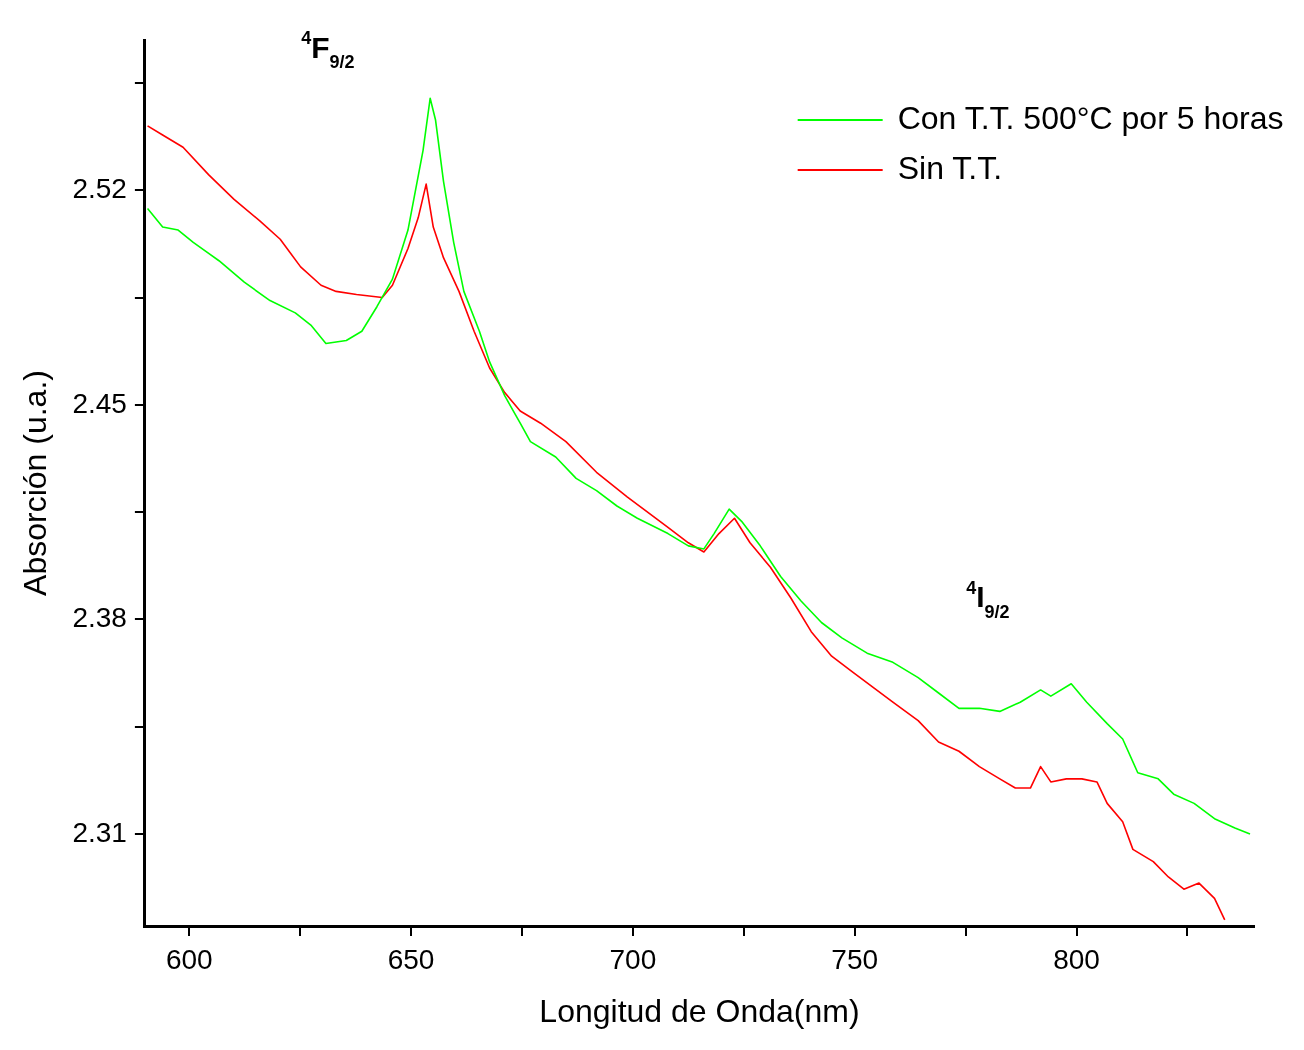 This screenshot has width=1304, height=1050. What do you see at coordinates (411, 959) in the screenshot?
I see `x-tick-label: 650` at bounding box center [411, 959].